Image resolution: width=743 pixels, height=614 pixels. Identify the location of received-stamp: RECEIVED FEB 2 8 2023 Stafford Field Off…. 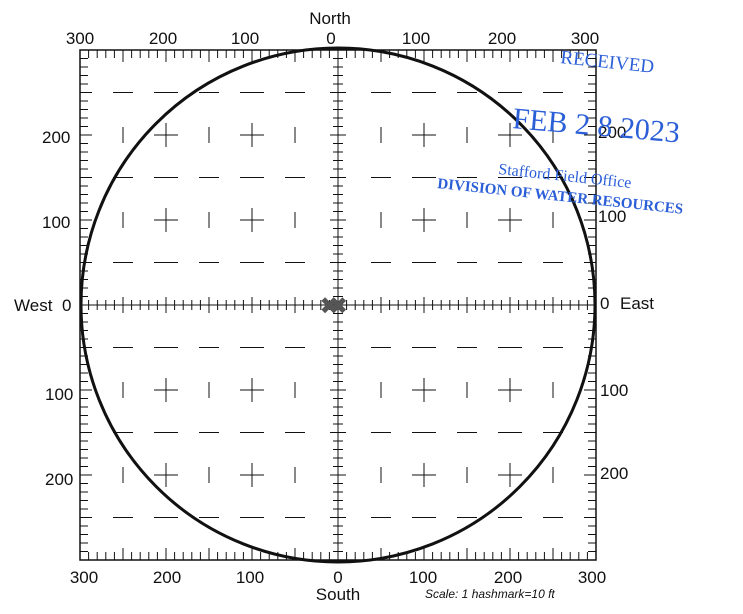
(560, 132).